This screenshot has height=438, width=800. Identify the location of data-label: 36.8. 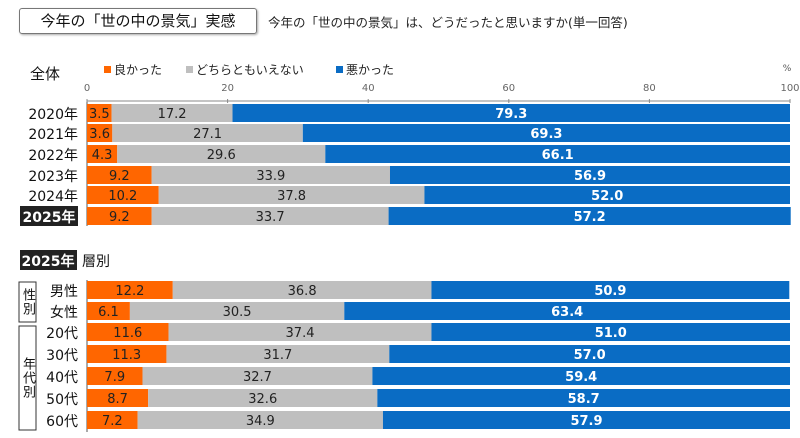
(302, 291).